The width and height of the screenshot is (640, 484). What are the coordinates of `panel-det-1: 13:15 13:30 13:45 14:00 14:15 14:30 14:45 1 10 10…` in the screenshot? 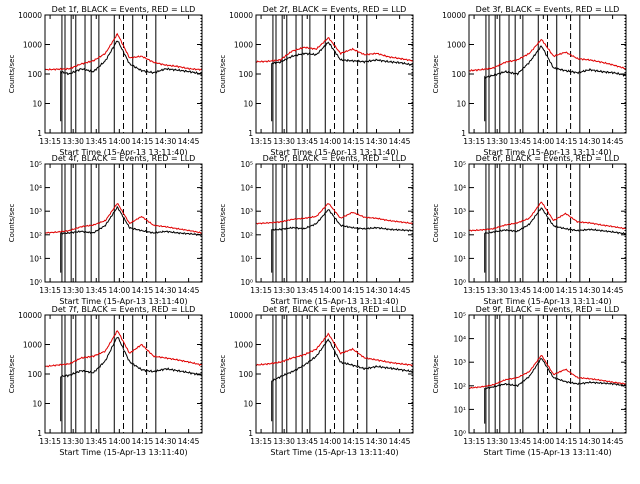 It's located at (105, 81).